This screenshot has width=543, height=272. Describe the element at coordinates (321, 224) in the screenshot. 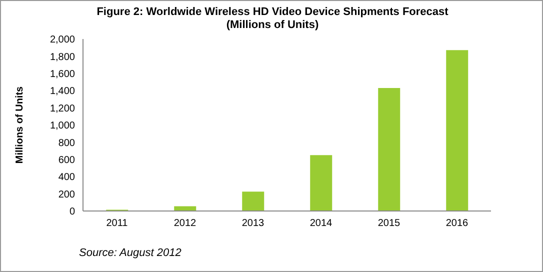

I see `x-tick-label: 2014` at that location.